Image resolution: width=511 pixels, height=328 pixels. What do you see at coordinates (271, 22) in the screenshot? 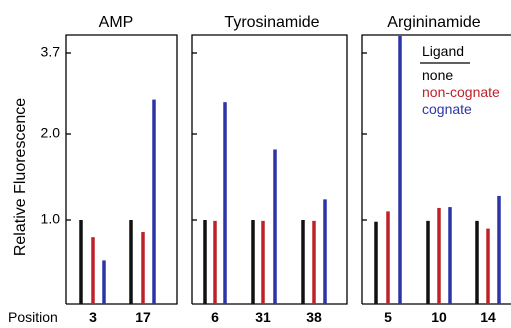
I see `panel-title-tyrosinamide: Tyrosinamide` at bounding box center [271, 22].